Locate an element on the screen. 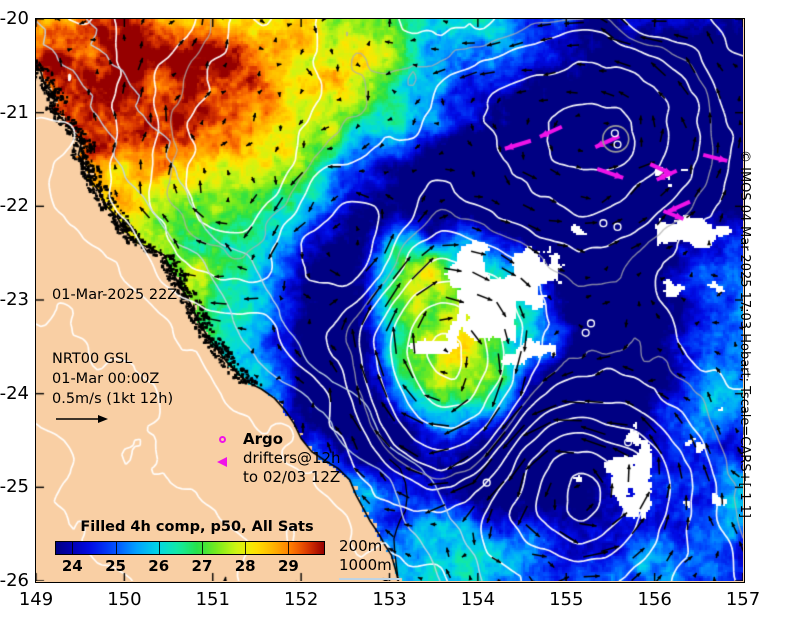 Image resolution: width=789 pixels, height=624 pixels. product-name-label: NRT00 GSL is located at coordinates (92, 359).